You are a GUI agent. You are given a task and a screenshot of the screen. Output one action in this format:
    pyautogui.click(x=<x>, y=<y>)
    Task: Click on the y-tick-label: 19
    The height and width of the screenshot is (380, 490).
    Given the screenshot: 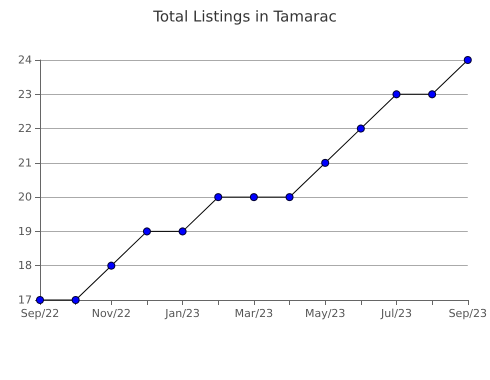 What is the action you would take?
    pyautogui.click(x=25, y=231)
    